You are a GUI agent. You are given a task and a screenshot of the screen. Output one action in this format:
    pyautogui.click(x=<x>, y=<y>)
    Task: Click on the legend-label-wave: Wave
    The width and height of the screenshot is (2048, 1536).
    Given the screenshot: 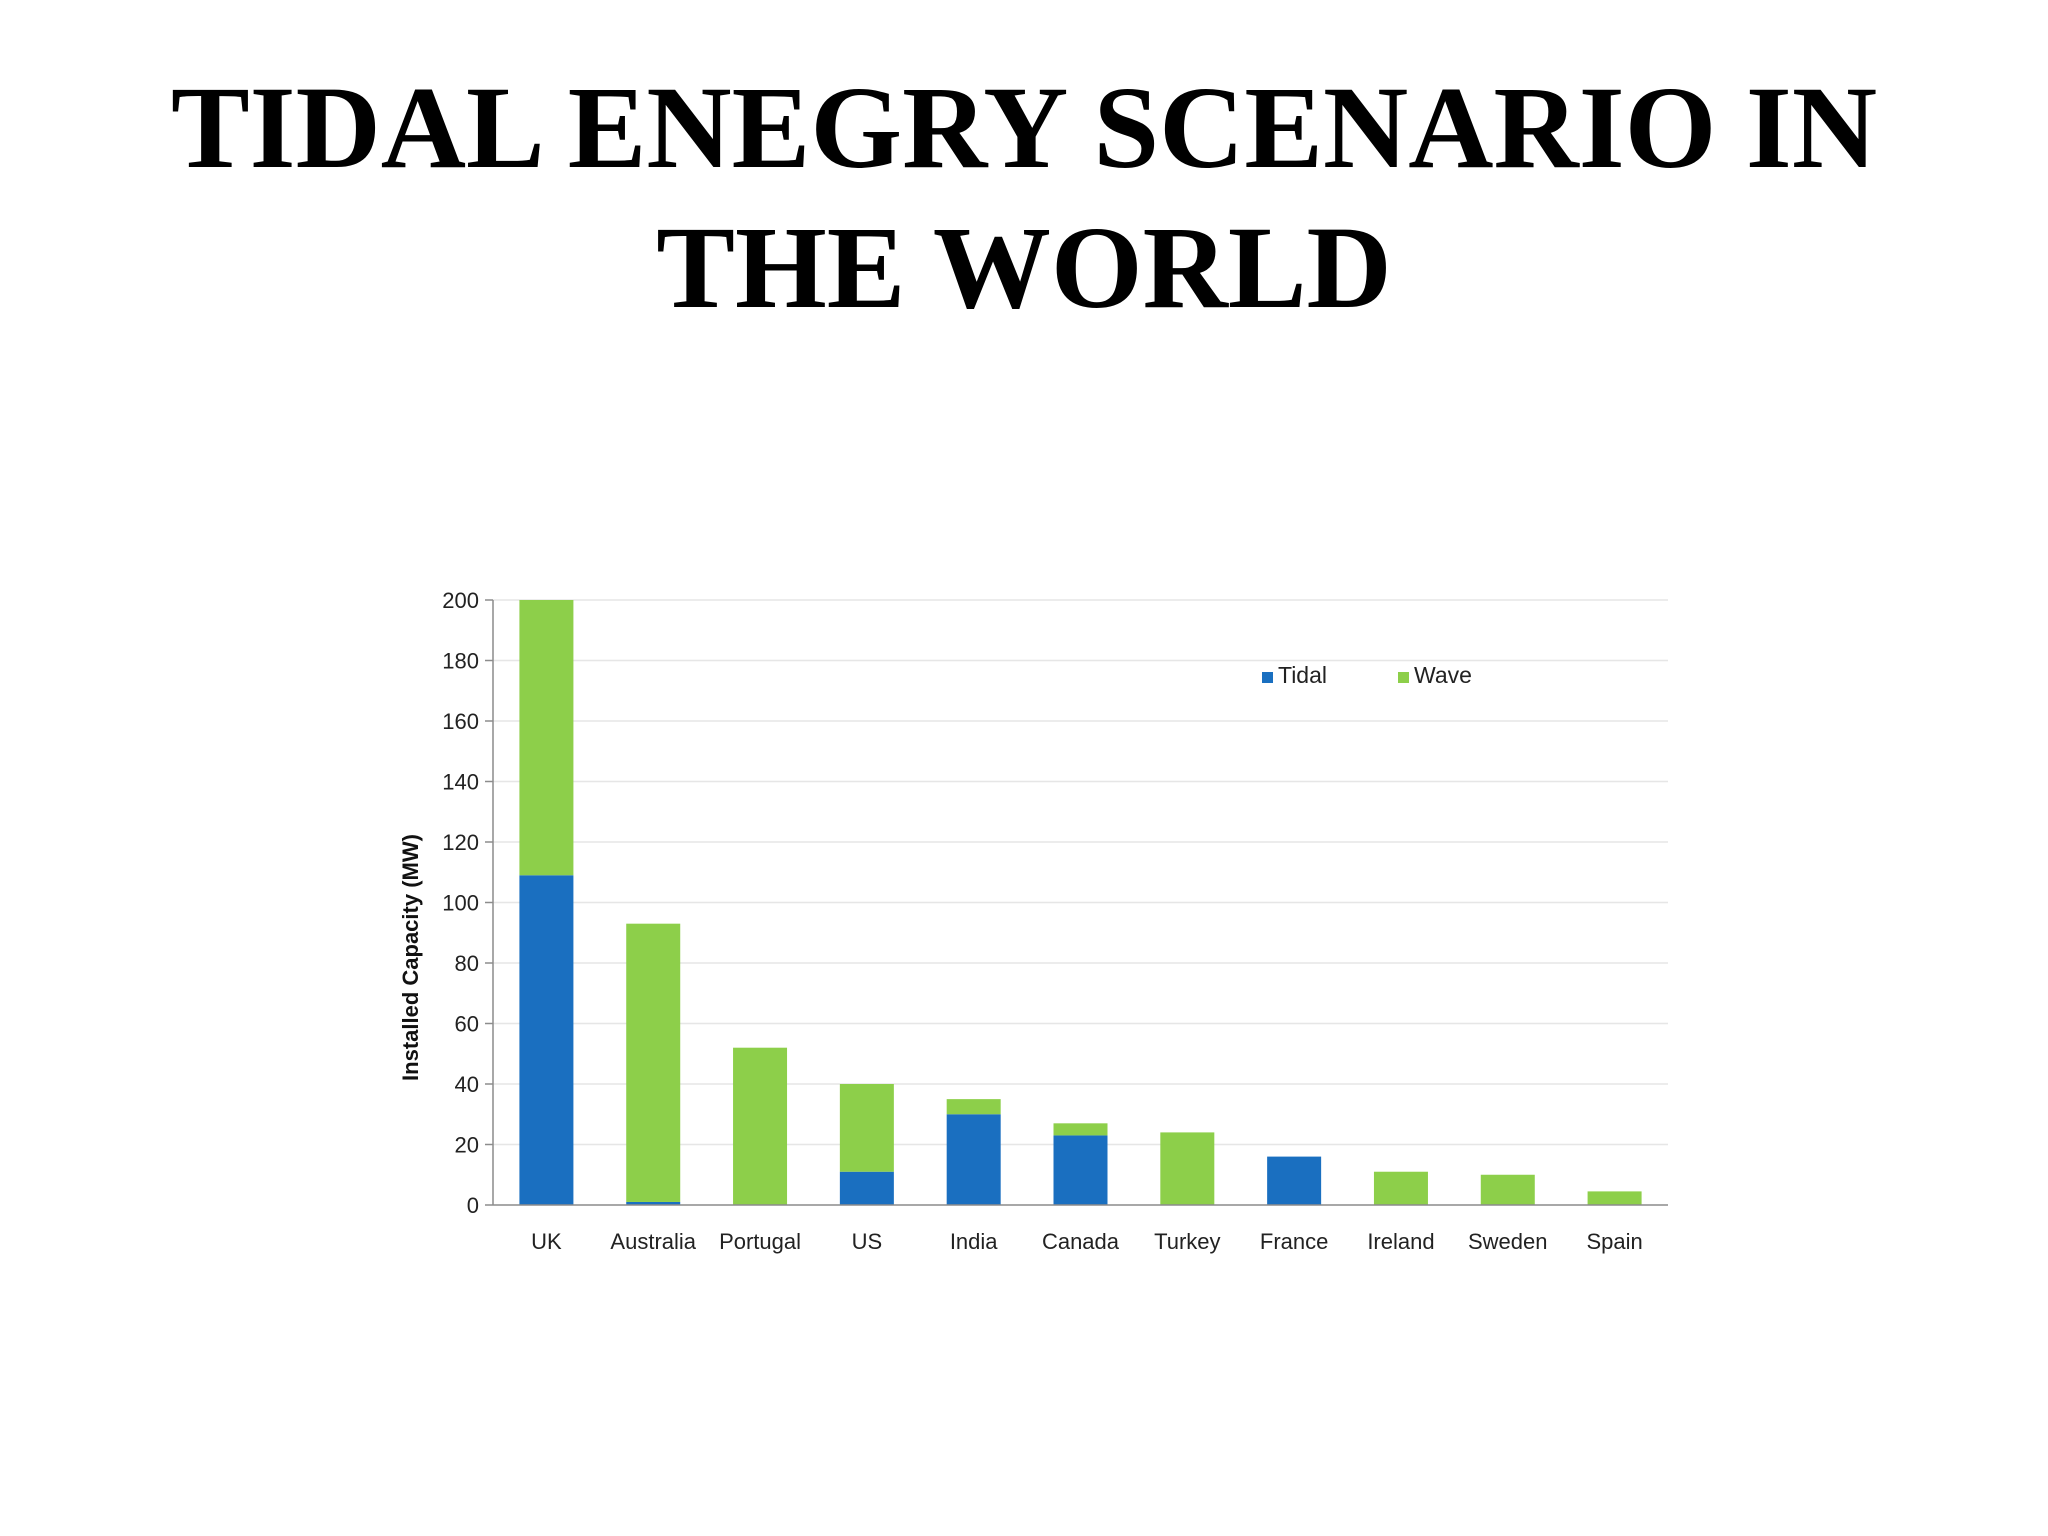 What is the action you would take?
    pyautogui.click(x=1443, y=675)
    